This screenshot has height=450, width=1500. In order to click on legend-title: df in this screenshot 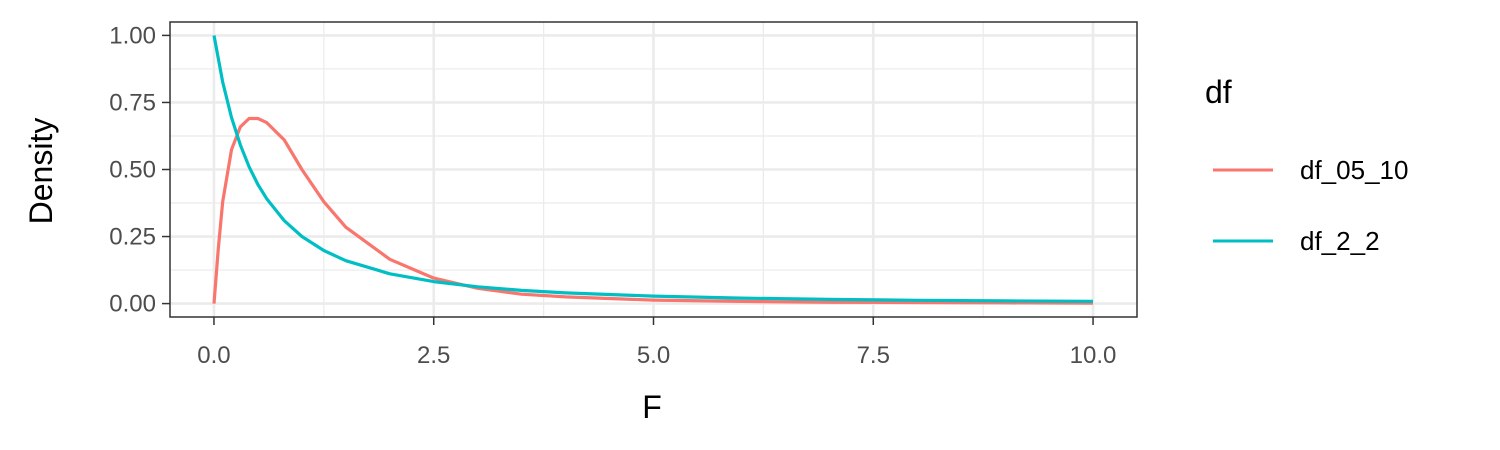, I will do `click(1218, 92)`.